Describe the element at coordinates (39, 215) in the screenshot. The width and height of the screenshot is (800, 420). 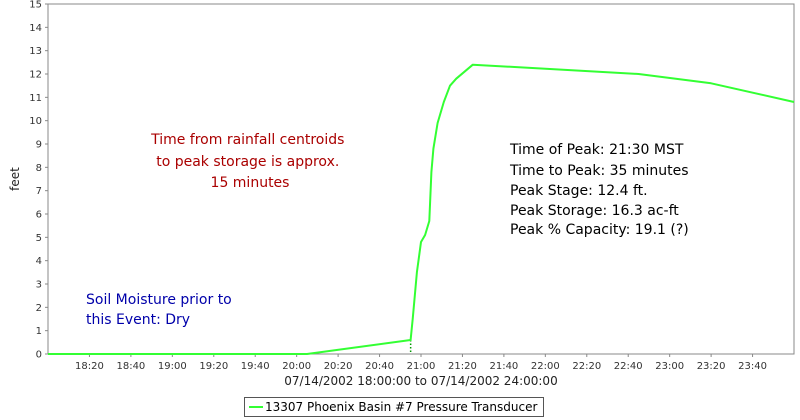
I see `y-tick-label: 6` at that location.